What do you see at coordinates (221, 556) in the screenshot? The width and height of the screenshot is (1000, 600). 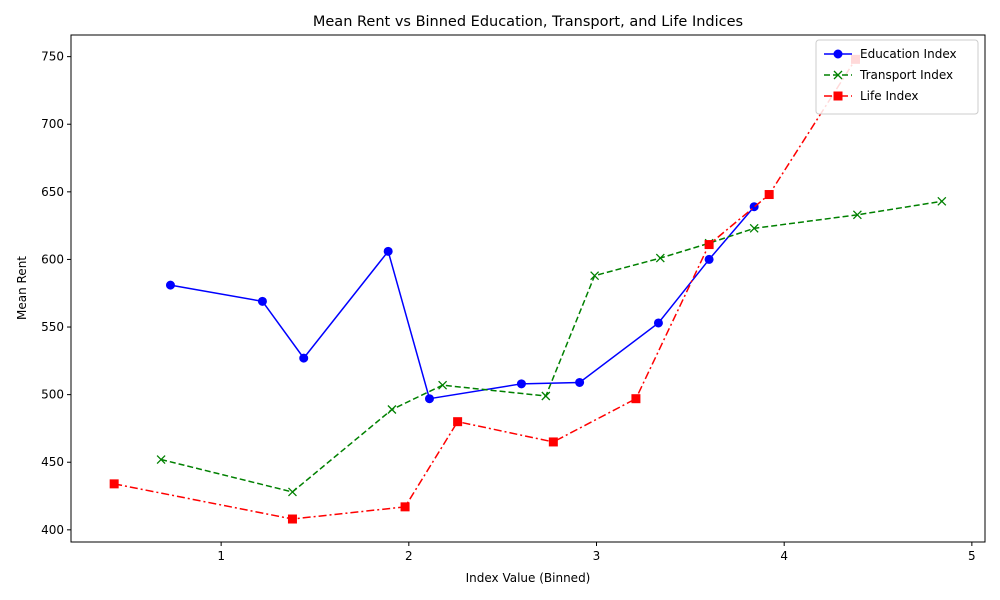 I see `x-tick-label: 1` at bounding box center [221, 556].